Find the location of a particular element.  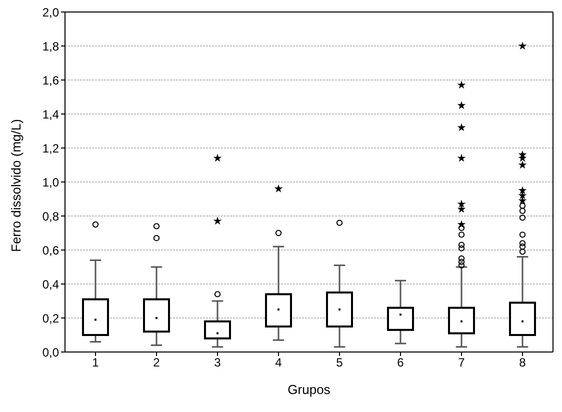

y-axis-title: Ferro dissolvido (mg/L) is located at coordinates (16, 185).